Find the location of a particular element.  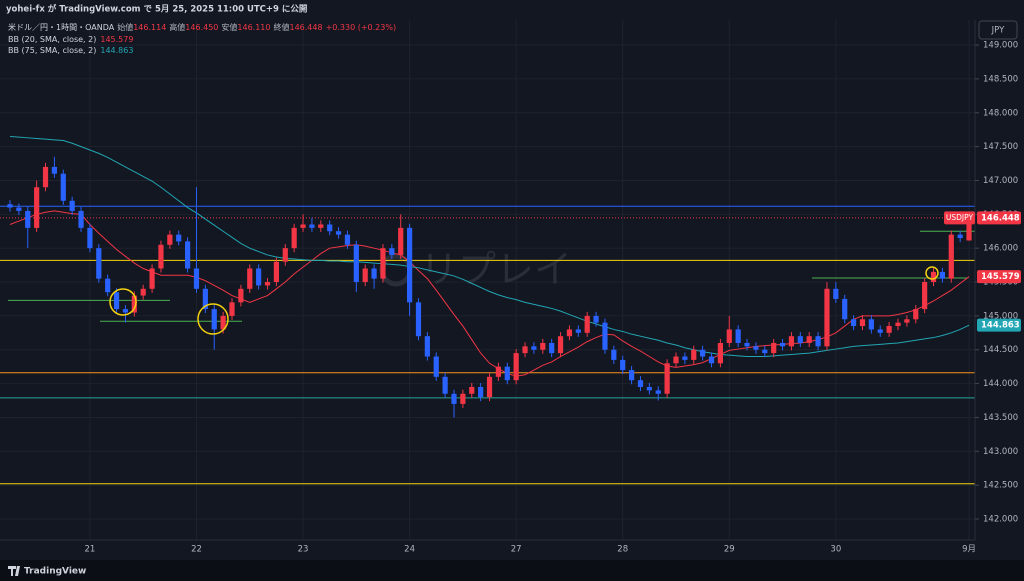

y-tick-label: 148.000 is located at coordinates (1000, 113).